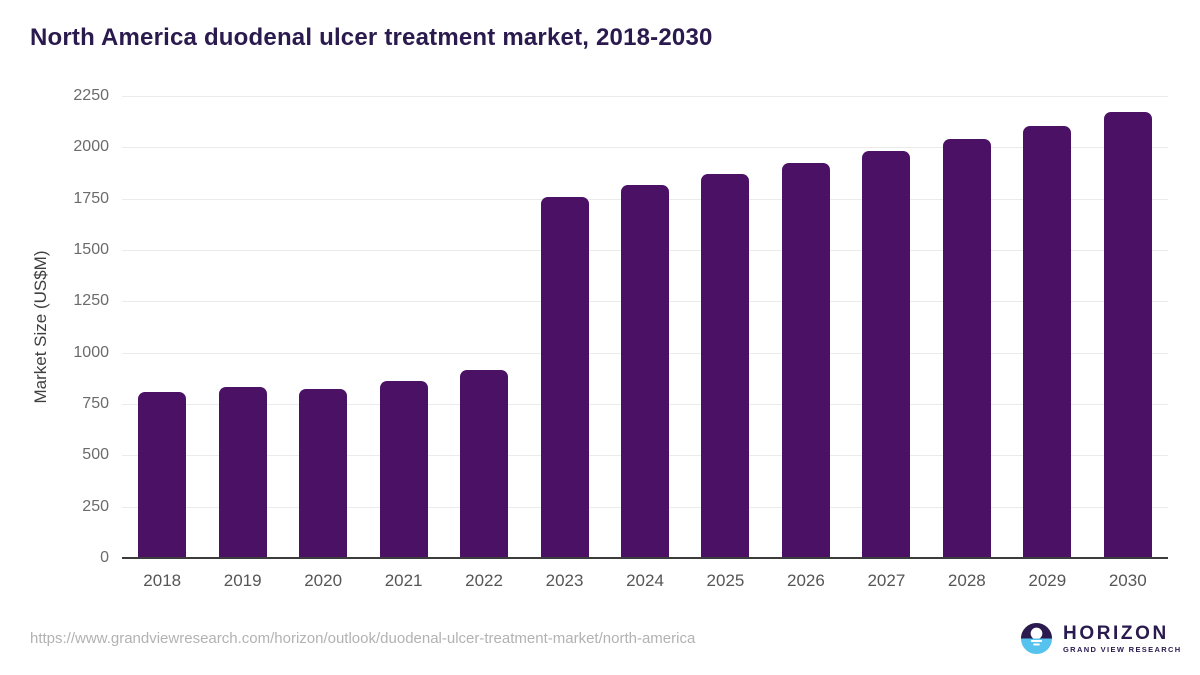  I want to click on y-tick-label-750: 750, so click(95, 403).